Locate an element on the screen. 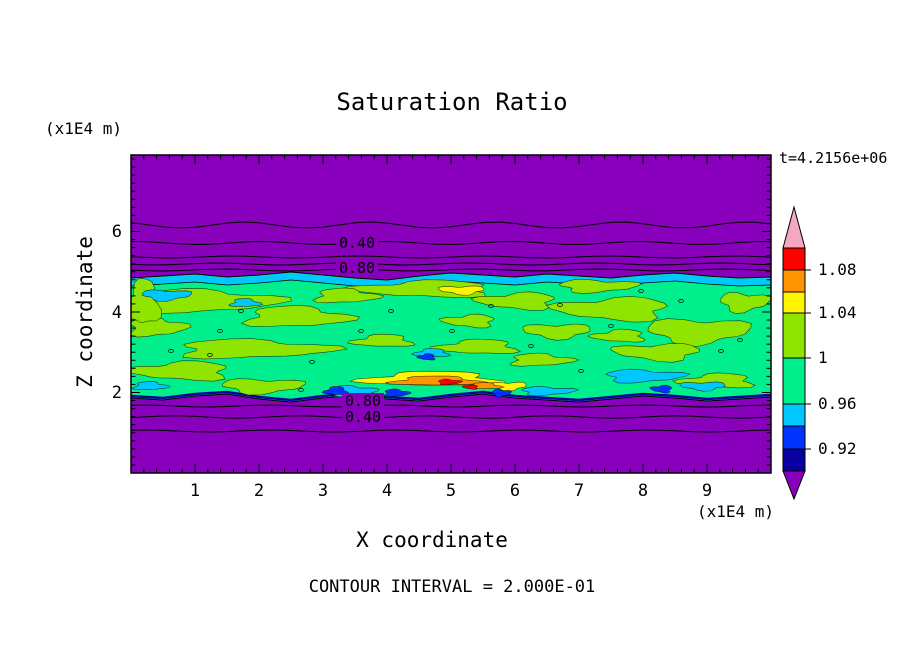  contour-value-labels-group: 0.400.800.800.40 is located at coordinates (360, 330).